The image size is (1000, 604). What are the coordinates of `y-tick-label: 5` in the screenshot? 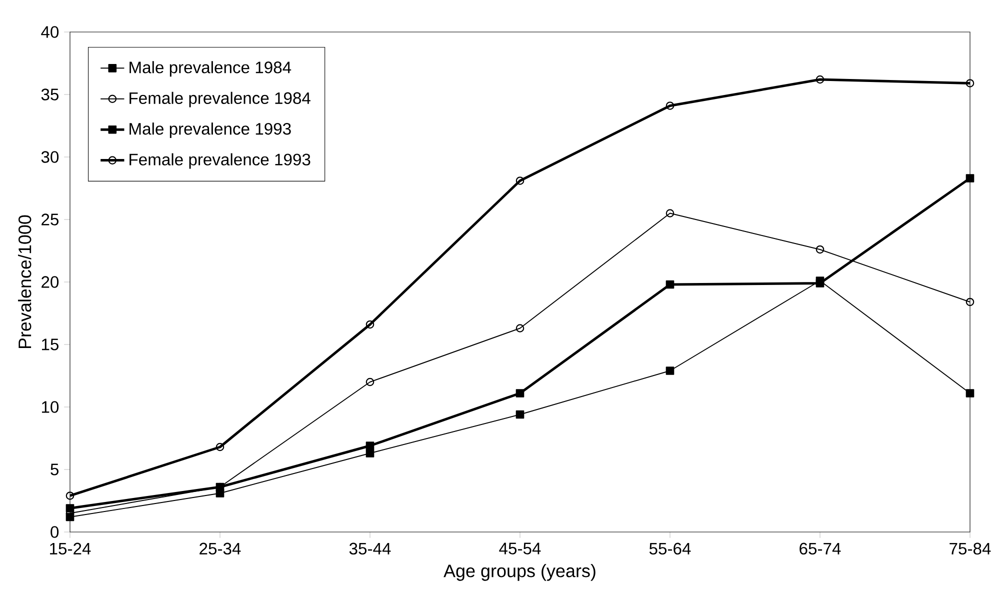 It's located at (54, 470).